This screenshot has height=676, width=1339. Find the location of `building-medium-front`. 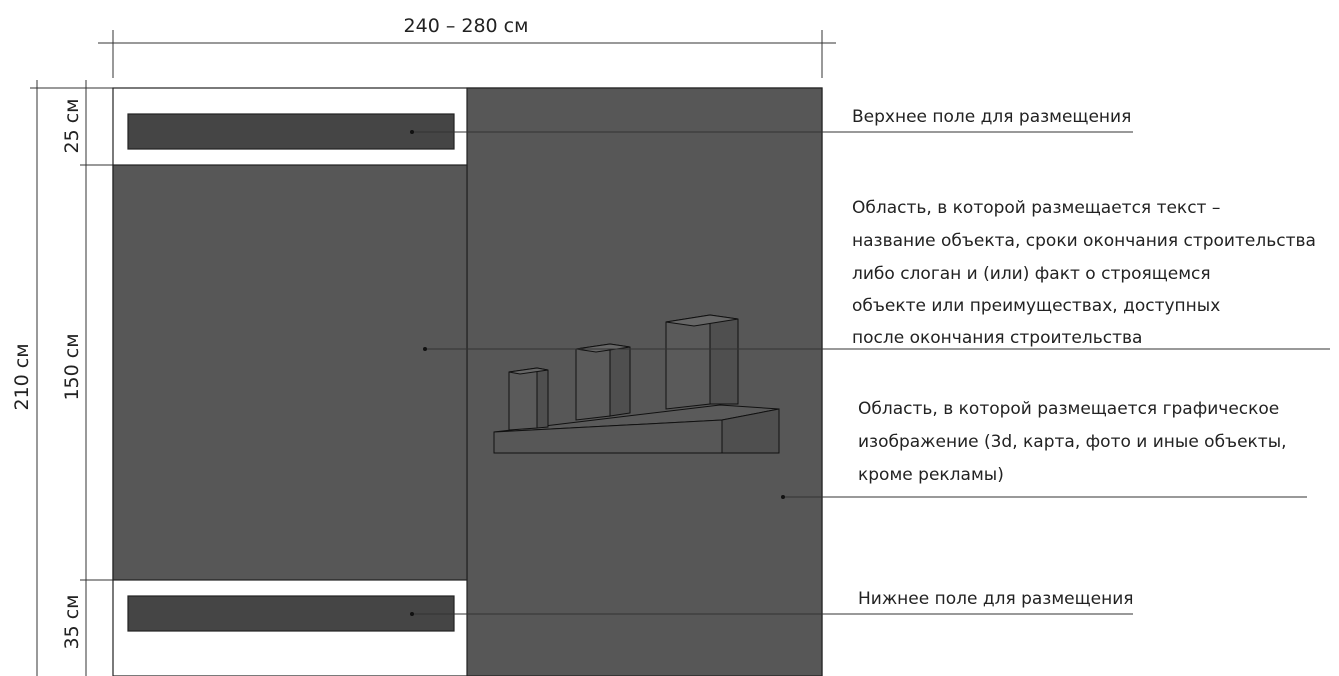

building-medium-front is located at coordinates (593, 382).